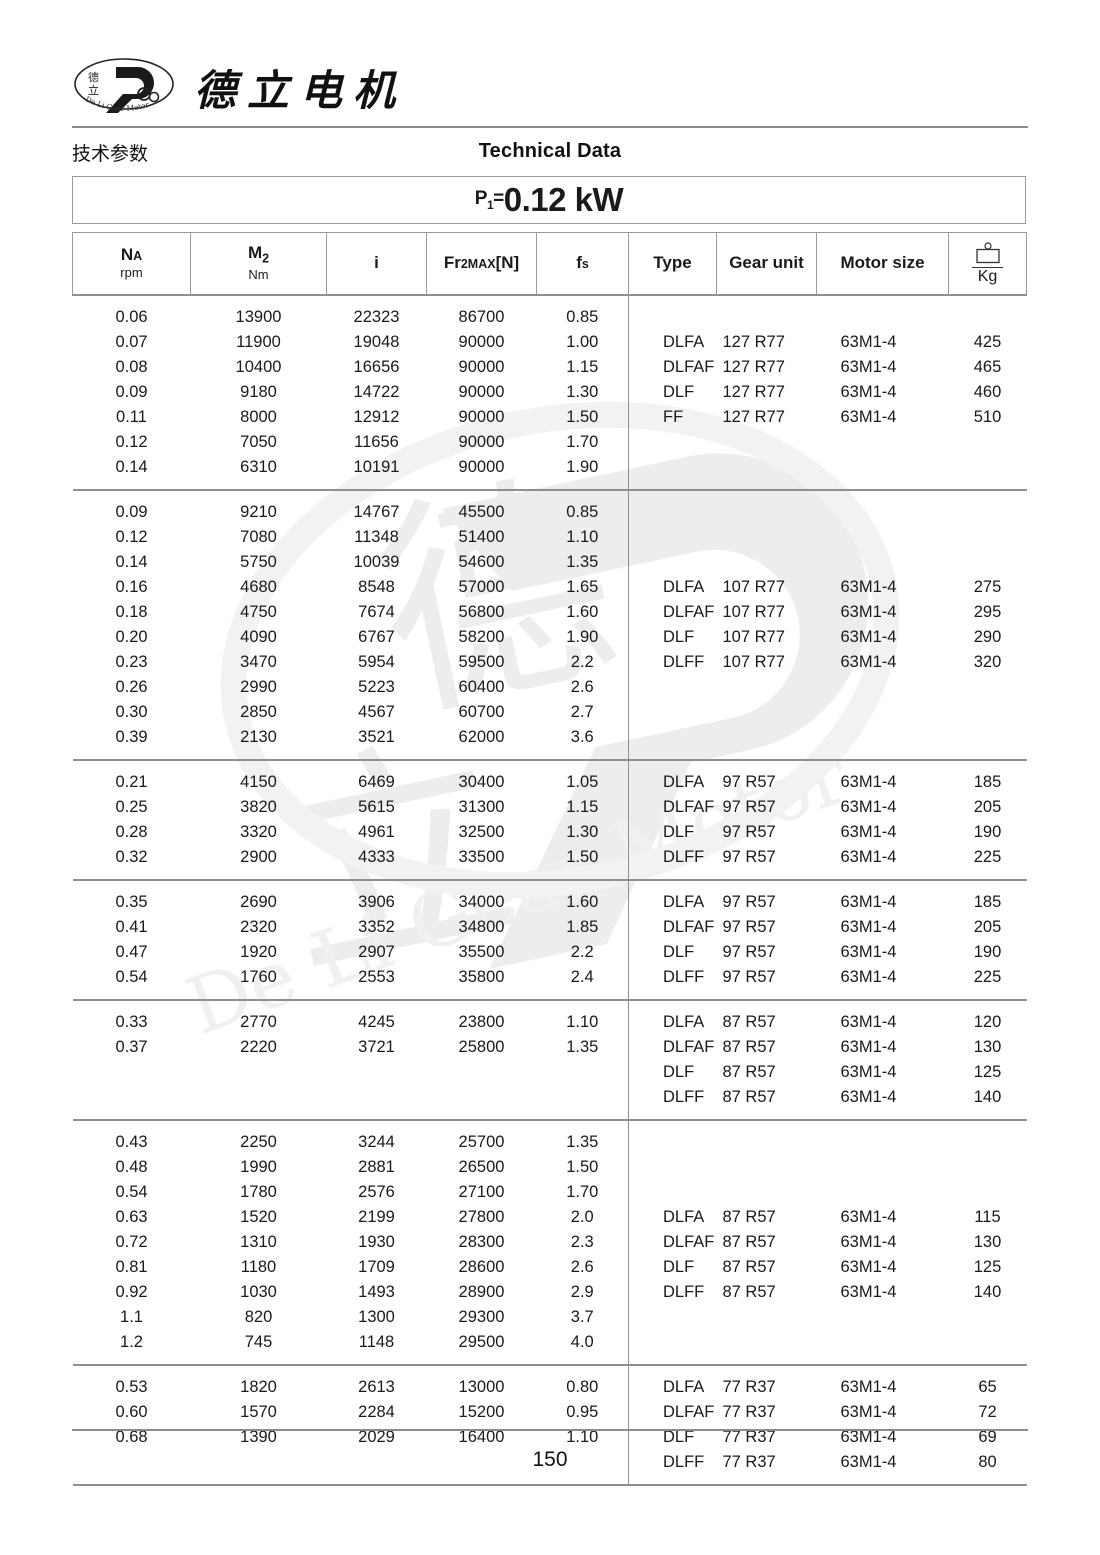 The image size is (1100, 1555). Describe the element at coordinates (376, 951) in the screenshot. I see `cell-i: 2907` at that location.